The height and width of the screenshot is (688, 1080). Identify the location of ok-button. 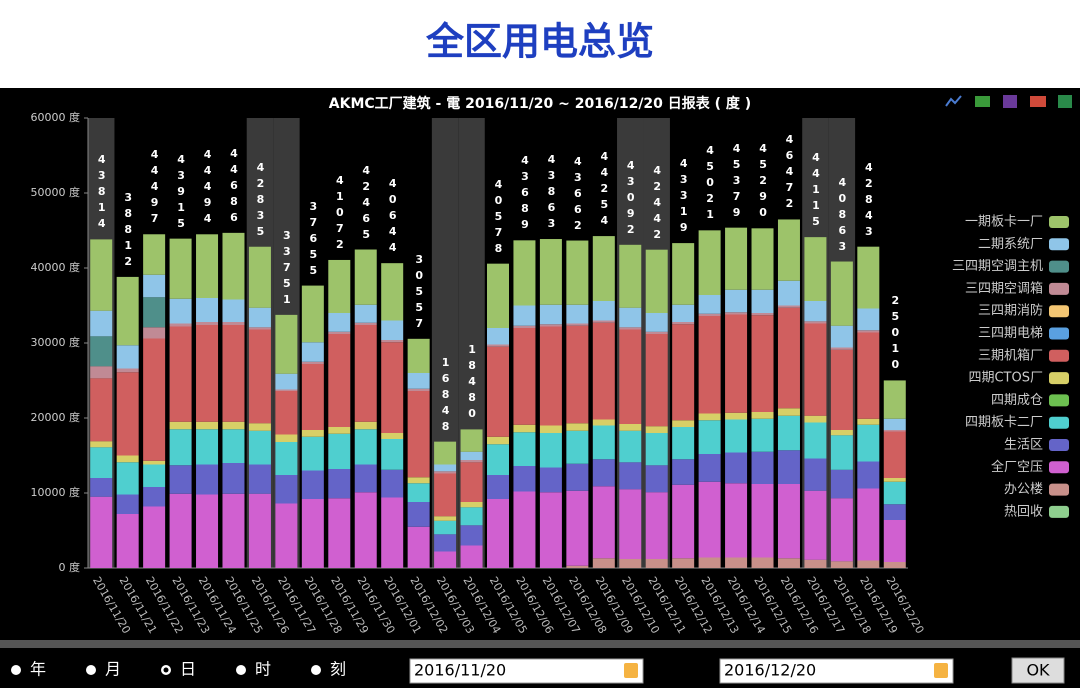
(1038, 670).